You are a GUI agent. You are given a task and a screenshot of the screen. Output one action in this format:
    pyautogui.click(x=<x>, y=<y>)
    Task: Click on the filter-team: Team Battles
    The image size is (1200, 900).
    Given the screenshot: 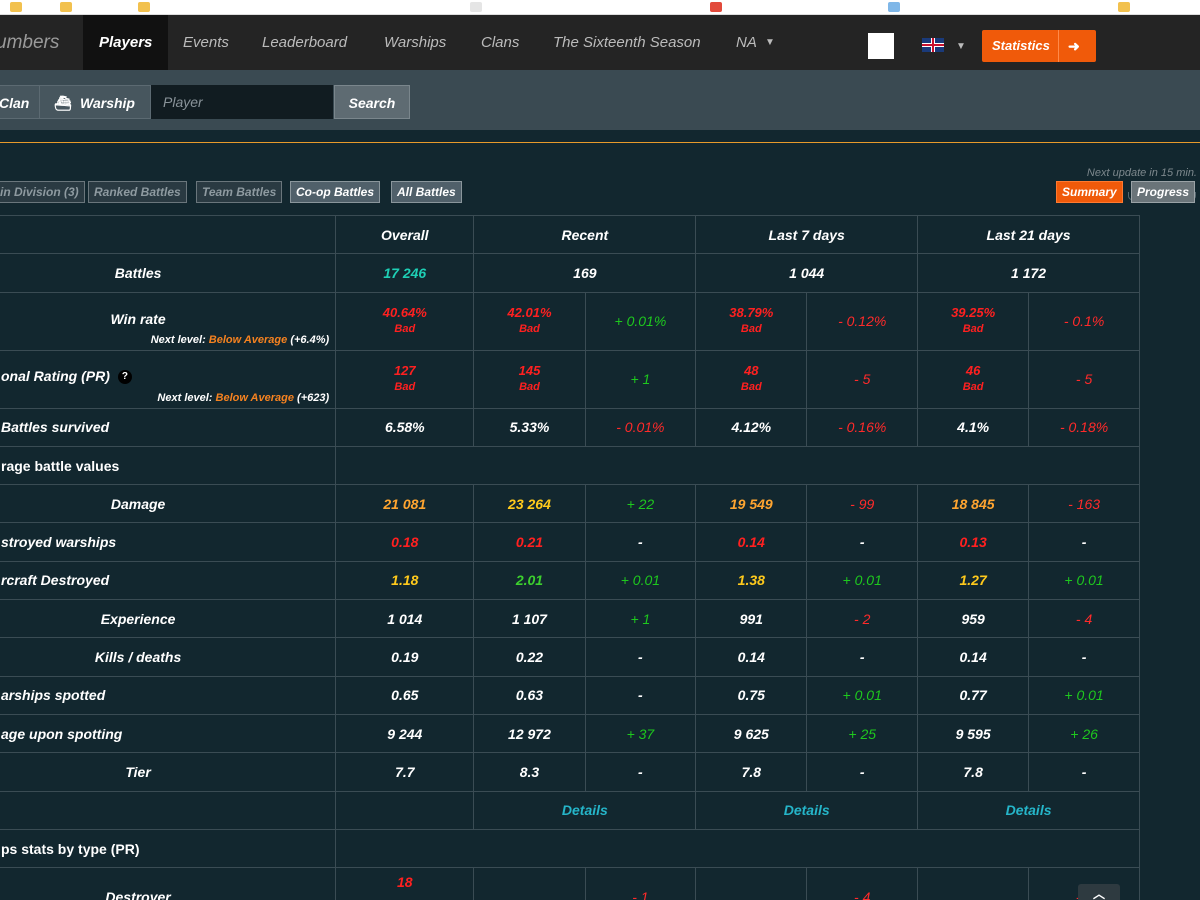 What is the action you would take?
    pyautogui.click(x=239, y=192)
    